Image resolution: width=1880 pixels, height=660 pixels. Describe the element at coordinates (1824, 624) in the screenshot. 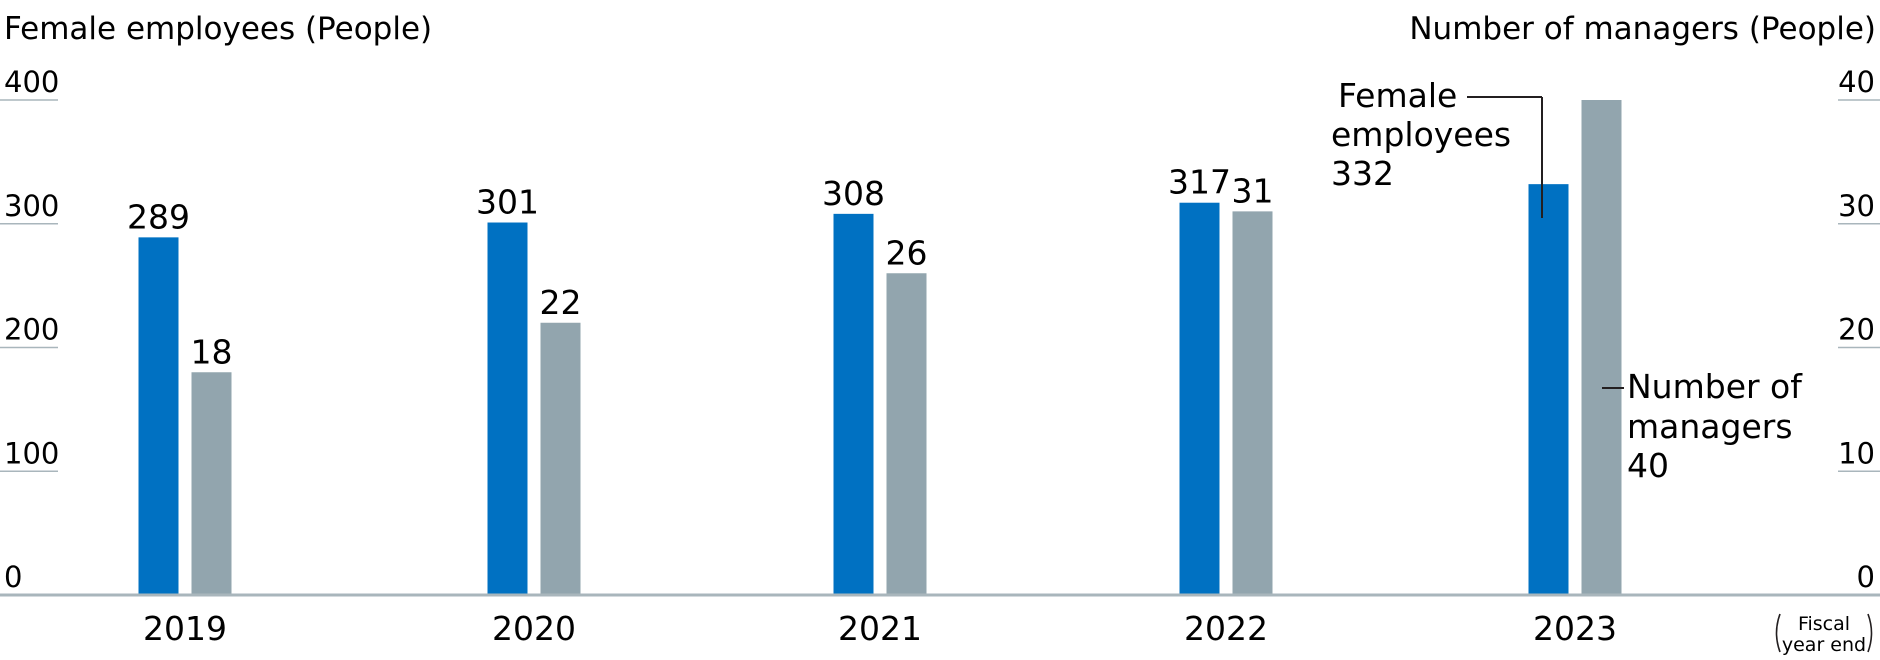

I see `fiscal-note-line1: Fiscal` at that location.